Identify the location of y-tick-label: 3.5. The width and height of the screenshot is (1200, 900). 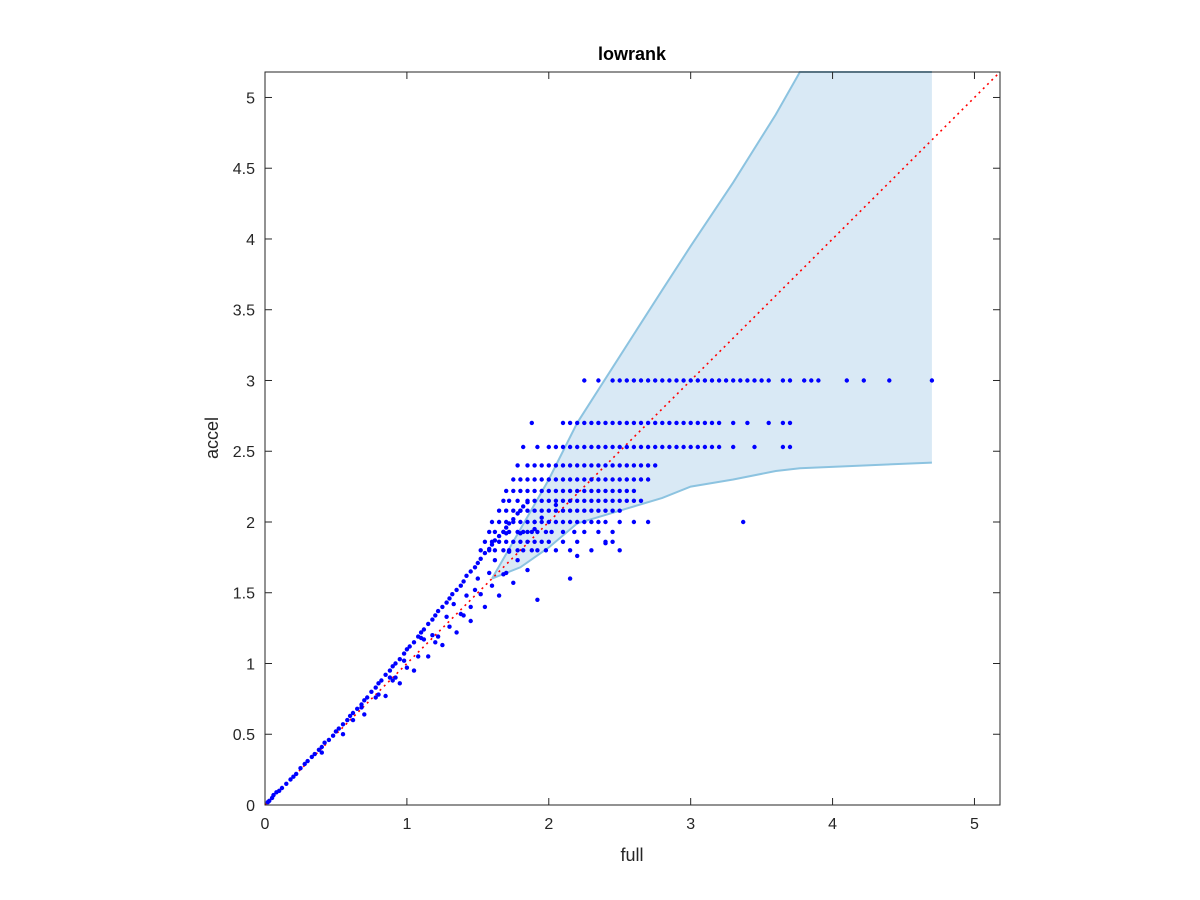
(244, 311).